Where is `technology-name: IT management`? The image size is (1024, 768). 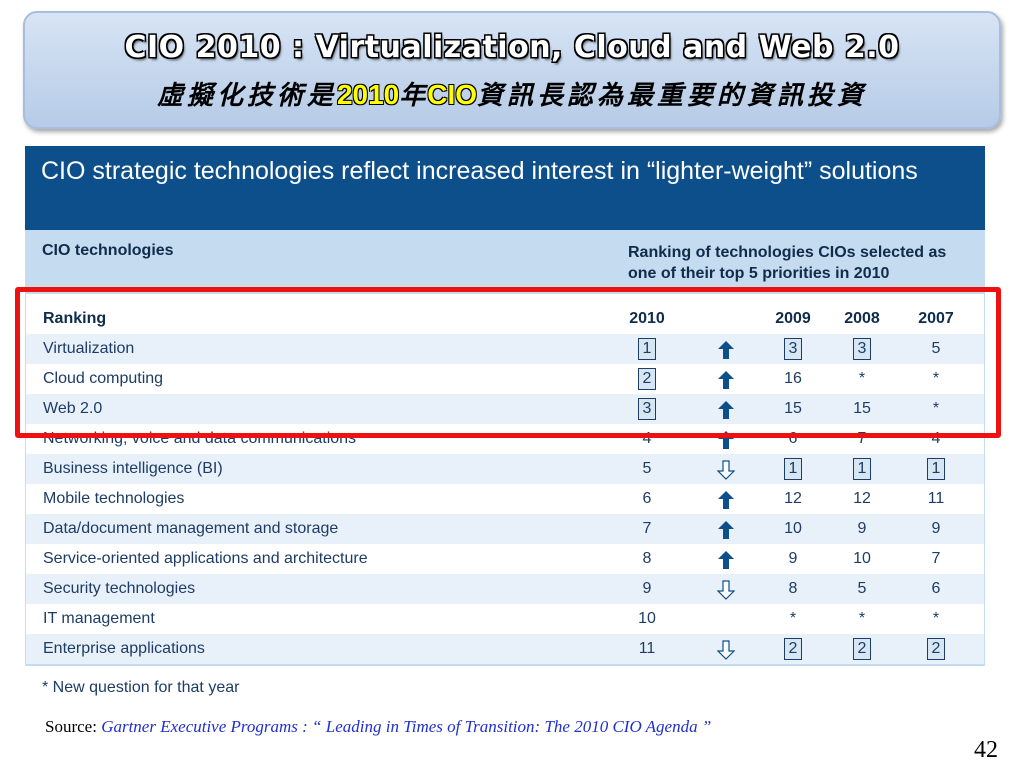
technology-name: IT management is located at coordinates (99, 618).